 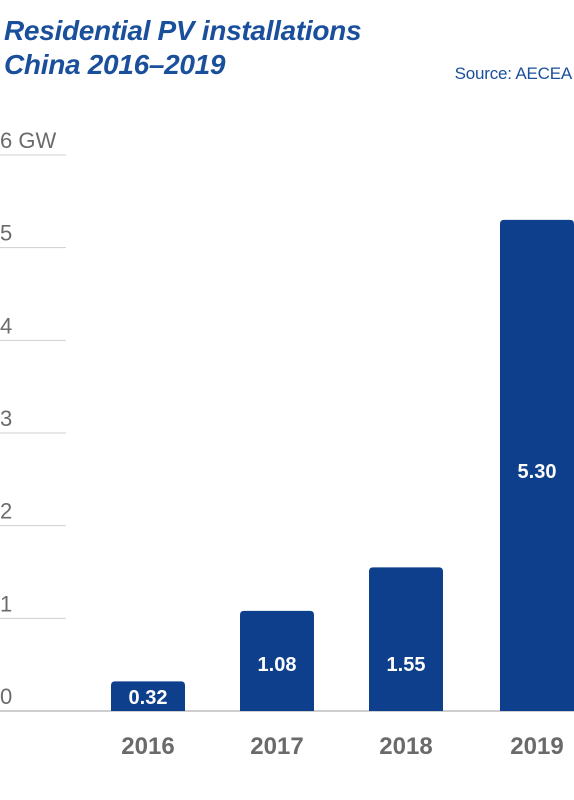 I want to click on x-tick-label-2017: 2017, so click(x=276, y=746).